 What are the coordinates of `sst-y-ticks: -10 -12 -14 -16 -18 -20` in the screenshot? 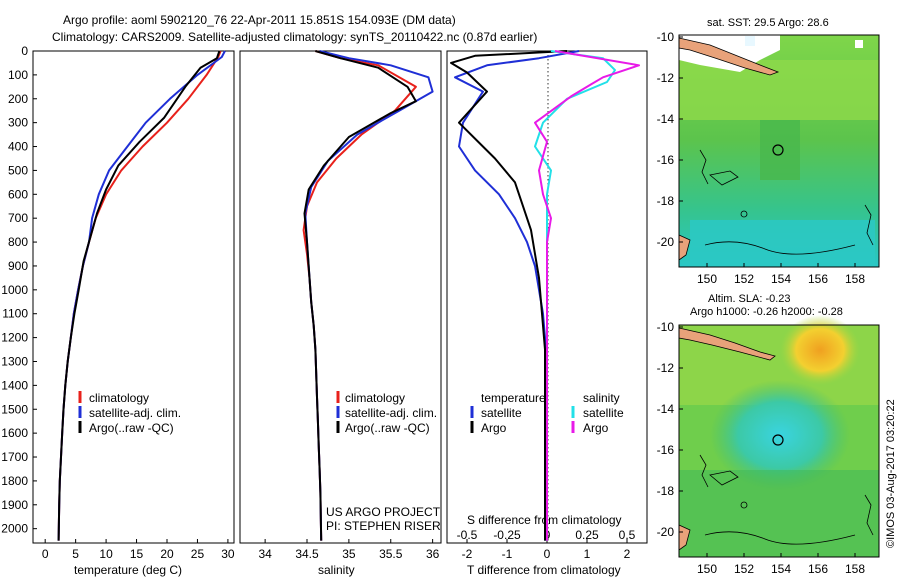 It's located at (670, 139).